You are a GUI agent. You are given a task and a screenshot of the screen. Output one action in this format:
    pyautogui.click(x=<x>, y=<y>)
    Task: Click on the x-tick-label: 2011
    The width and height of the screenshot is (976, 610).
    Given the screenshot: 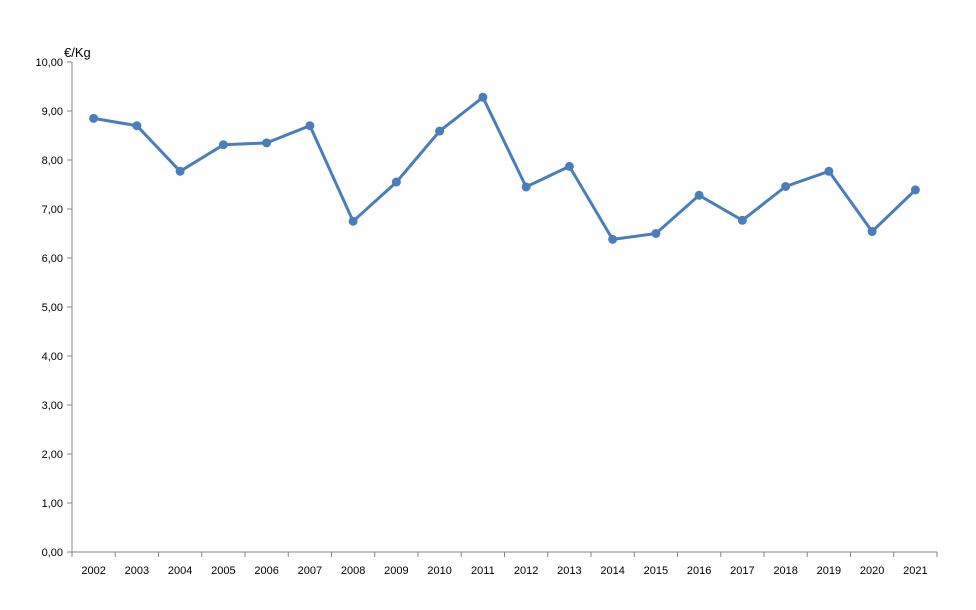 What is the action you would take?
    pyautogui.click(x=483, y=571)
    